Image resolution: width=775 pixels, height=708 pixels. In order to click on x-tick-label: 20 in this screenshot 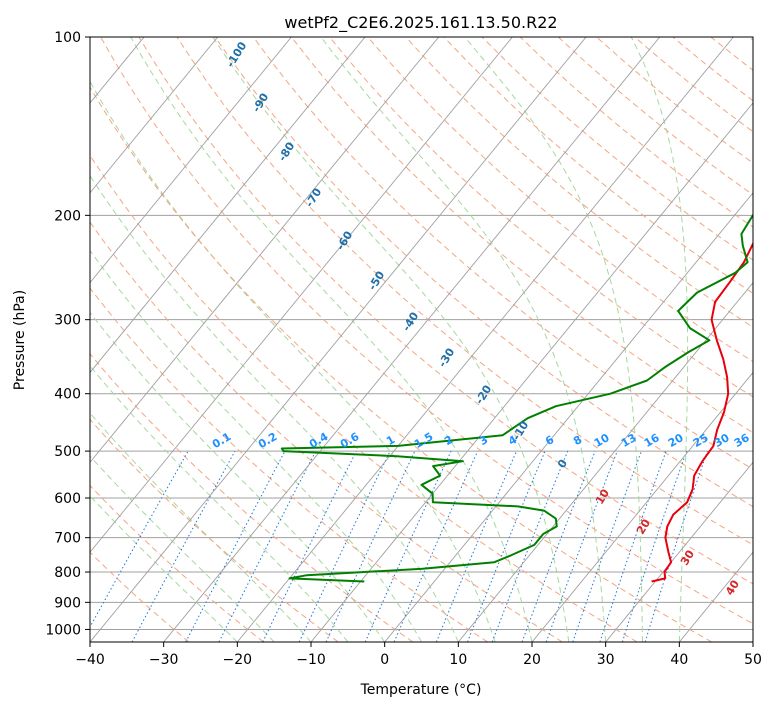, I will do `click(532, 660)`.